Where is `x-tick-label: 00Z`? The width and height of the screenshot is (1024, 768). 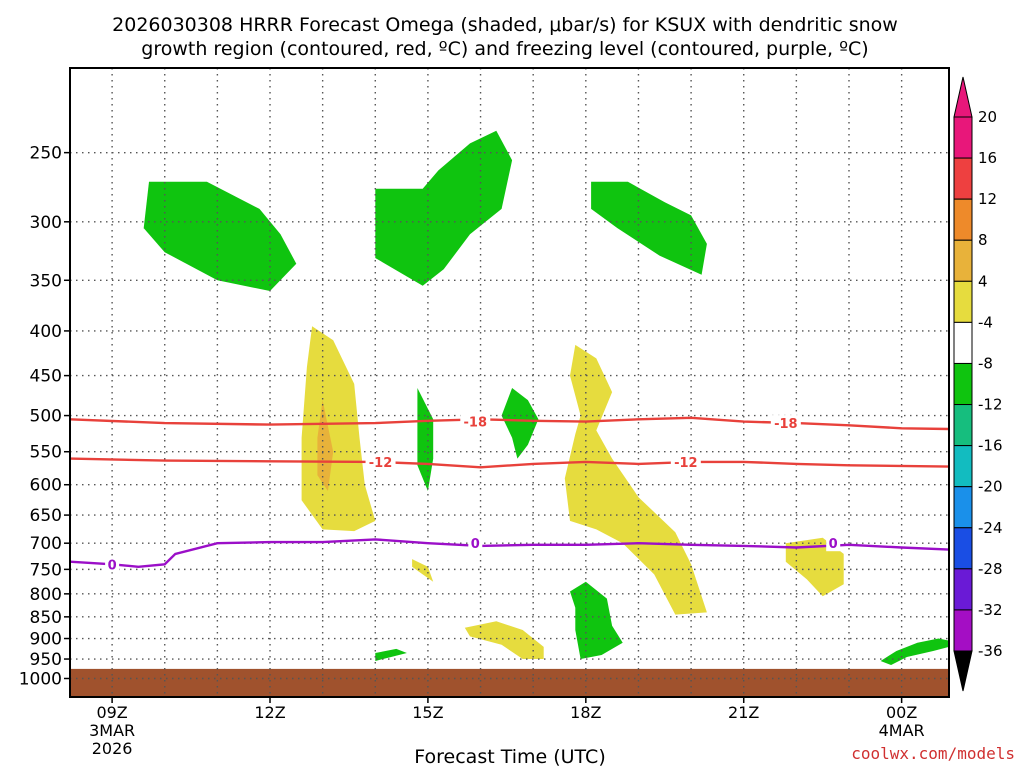
x-tick-label: 00Z is located at coordinates (901, 712).